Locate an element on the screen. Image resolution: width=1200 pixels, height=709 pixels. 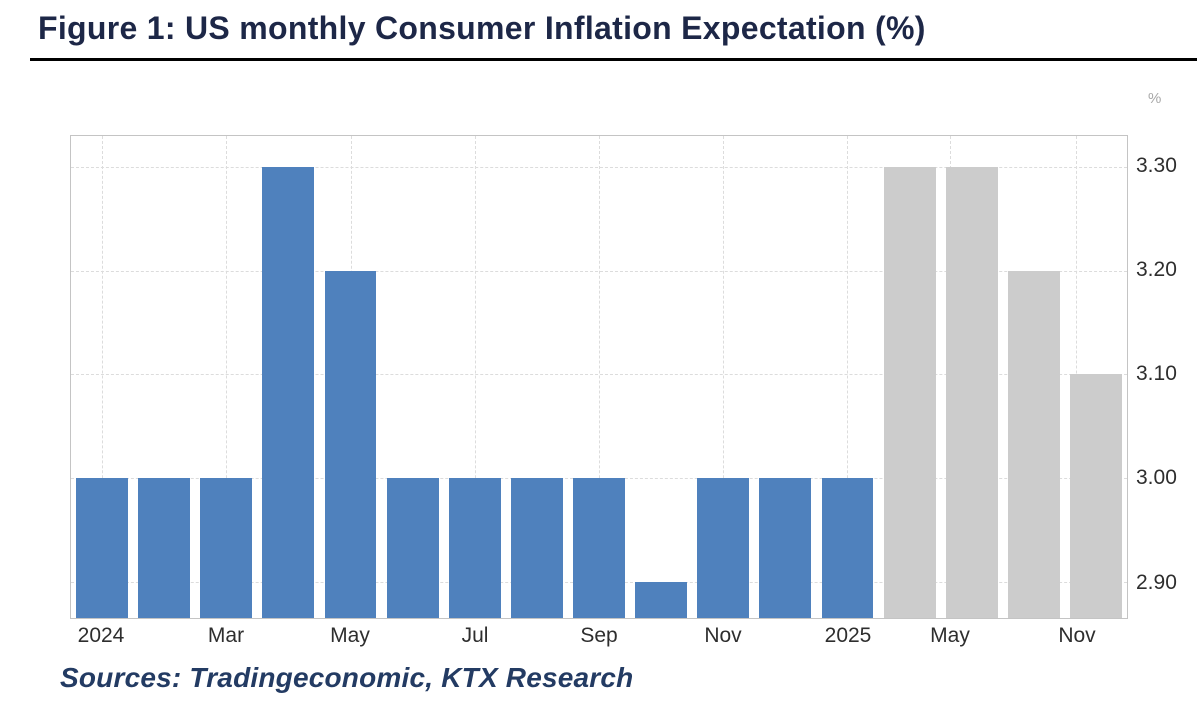
y-tick-label-3.30: 3.30 is located at coordinates (1156, 165).